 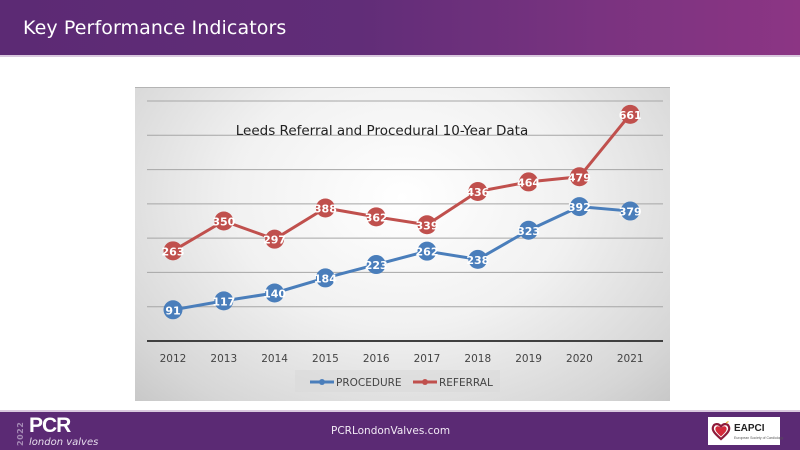 What do you see at coordinates (759, 438) in the screenshot?
I see `eapci-logo-subtitle: European Society of Cardiology` at bounding box center [759, 438].